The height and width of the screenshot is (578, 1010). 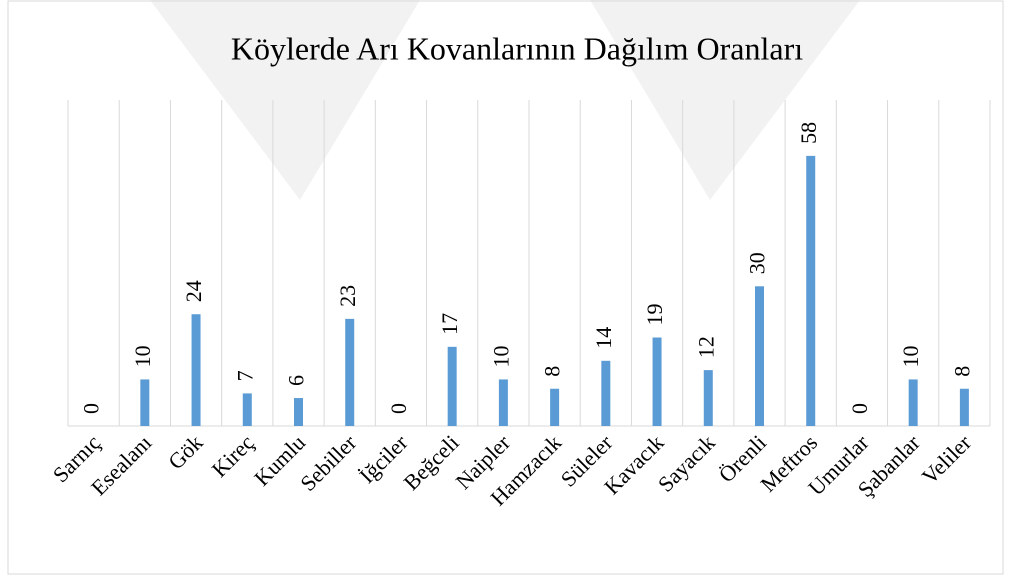 What do you see at coordinates (431, 462) in the screenshot?
I see `x-tick-label: Beğceli` at bounding box center [431, 462].